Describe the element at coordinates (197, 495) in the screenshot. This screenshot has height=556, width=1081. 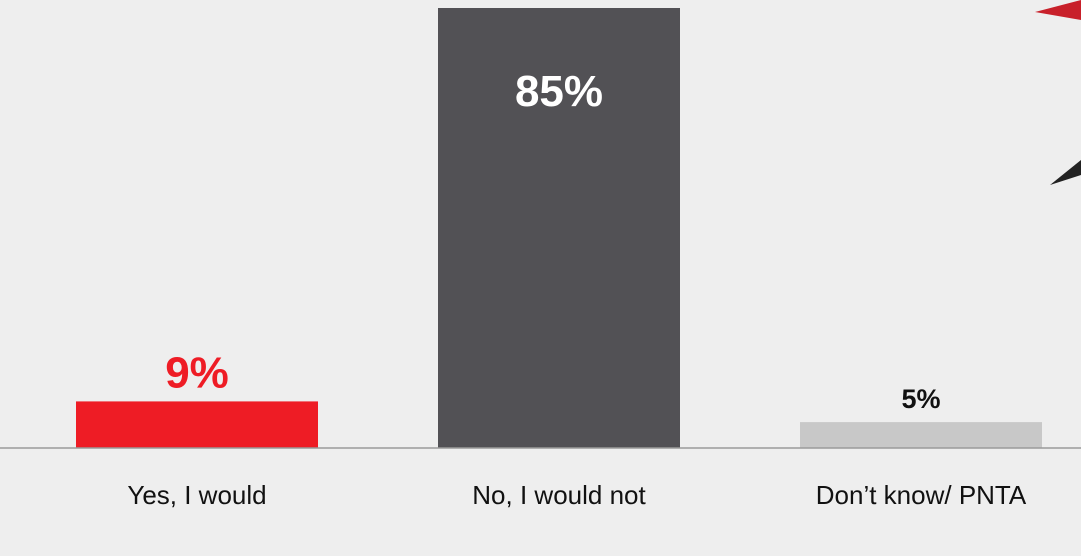
I see `x-tick-label: Yes, I would` at that location.